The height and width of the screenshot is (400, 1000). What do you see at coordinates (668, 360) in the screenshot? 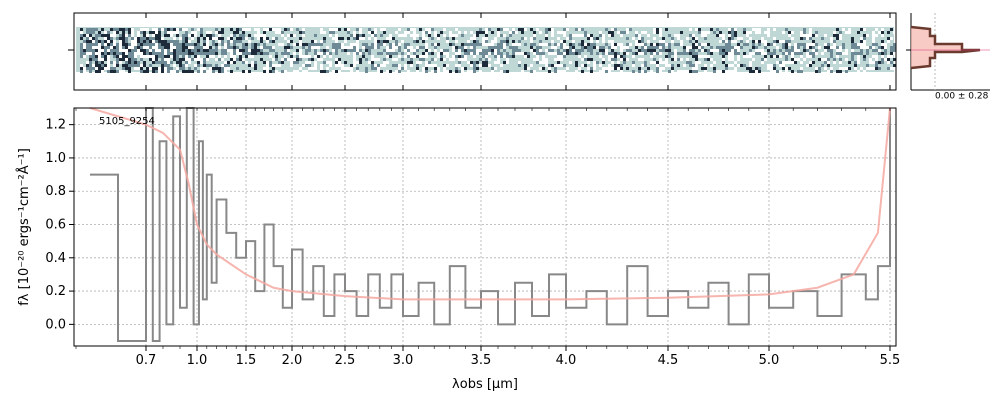
I see `x-tick-label: 4.5` at bounding box center [668, 360].